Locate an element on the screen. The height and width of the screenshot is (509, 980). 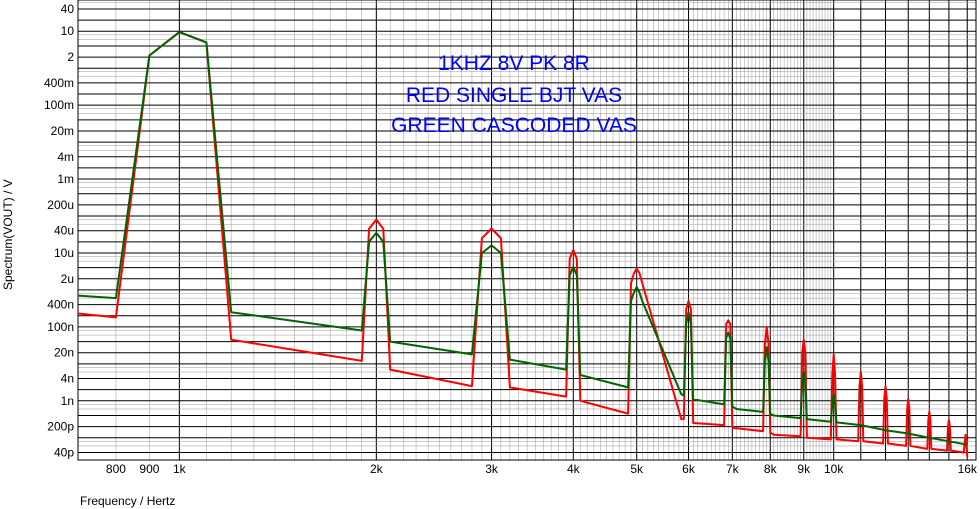
x-tick-label: 2k is located at coordinates (377, 469).